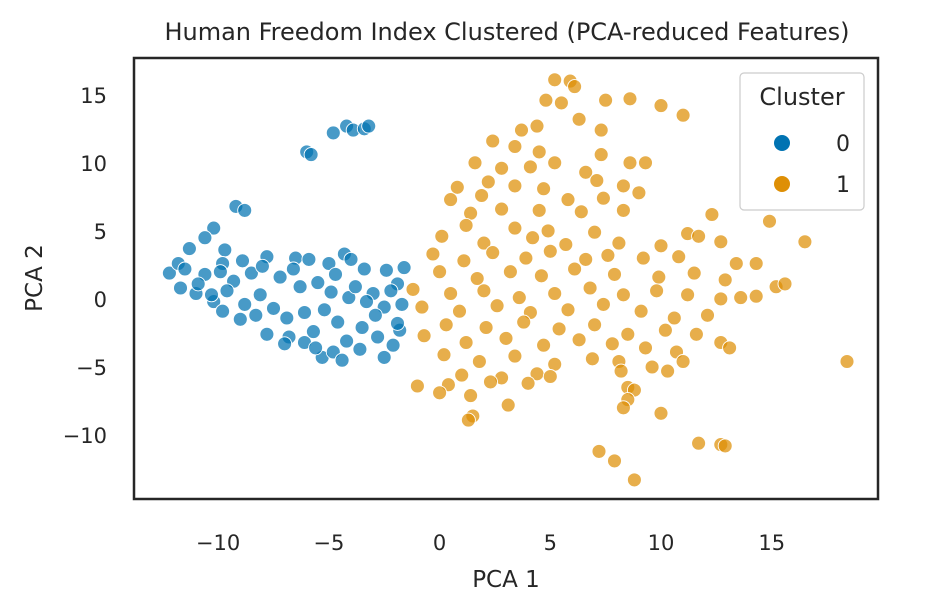  What do you see at coordinates (802, 141) in the screenshot?
I see `legend: Cluster 0 1` at bounding box center [802, 141].